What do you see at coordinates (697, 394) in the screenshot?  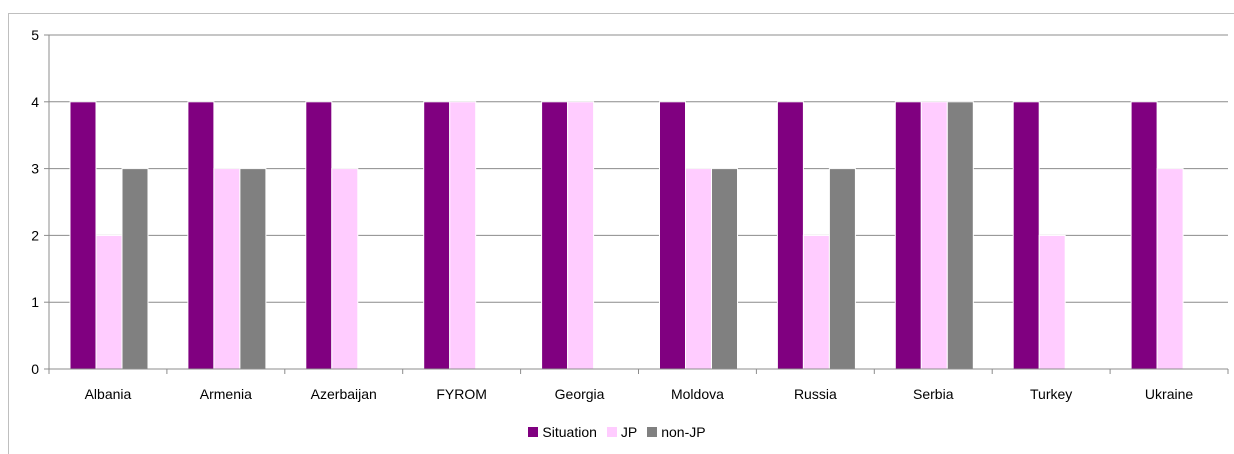 I see `x-tick-label: Moldova` at bounding box center [697, 394].